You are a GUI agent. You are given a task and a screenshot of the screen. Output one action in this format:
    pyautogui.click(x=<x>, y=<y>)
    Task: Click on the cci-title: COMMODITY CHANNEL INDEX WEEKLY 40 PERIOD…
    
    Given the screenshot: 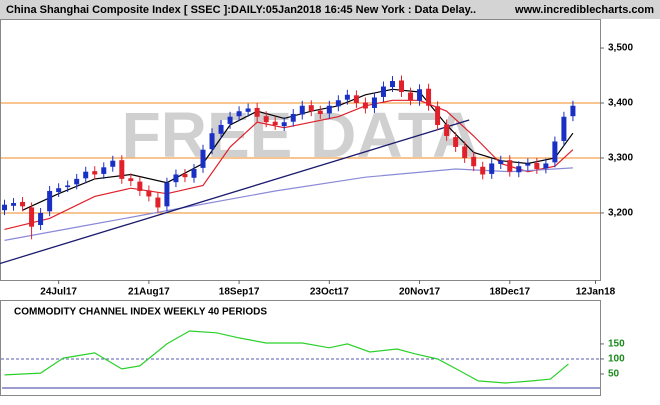 What is the action you would take?
    pyautogui.click(x=140, y=312)
    